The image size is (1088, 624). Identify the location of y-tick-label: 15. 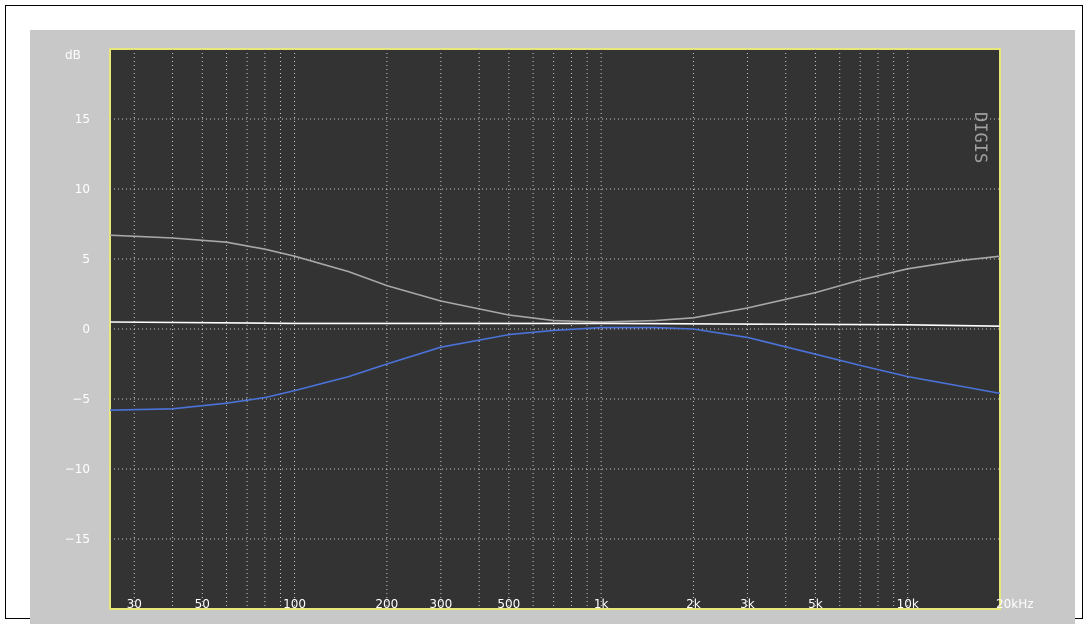
(82, 119).